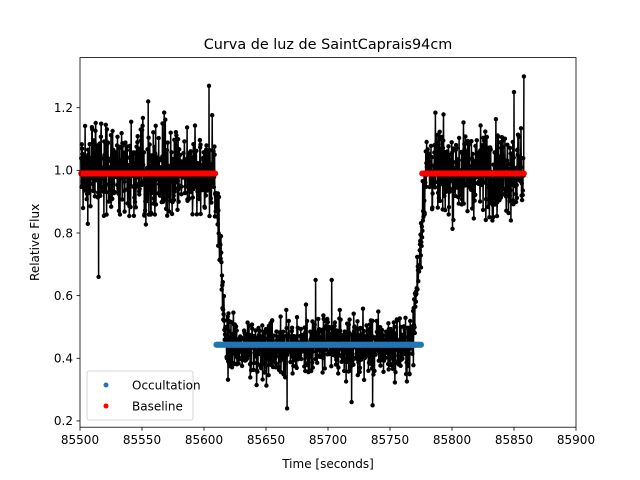 This screenshot has width=640, height=480. What do you see at coordinates (514, 440) in the screenshot?
I see `x-tick-label: 85850` at bounding box center [514, 440].